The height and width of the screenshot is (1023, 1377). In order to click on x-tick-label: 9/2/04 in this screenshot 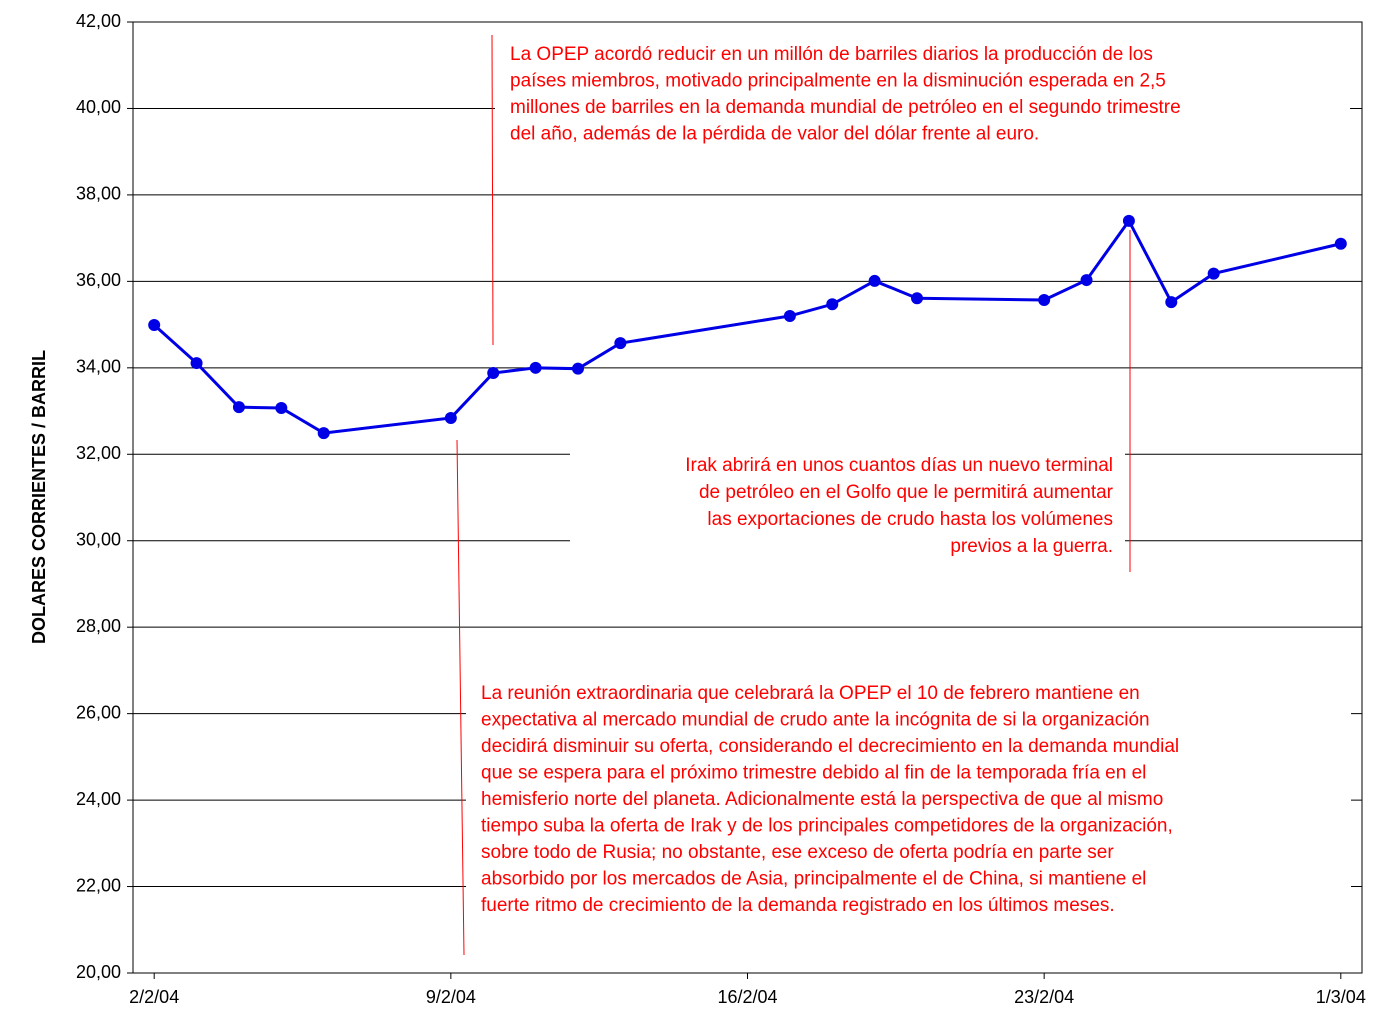, I will do `click(451, 997)`.